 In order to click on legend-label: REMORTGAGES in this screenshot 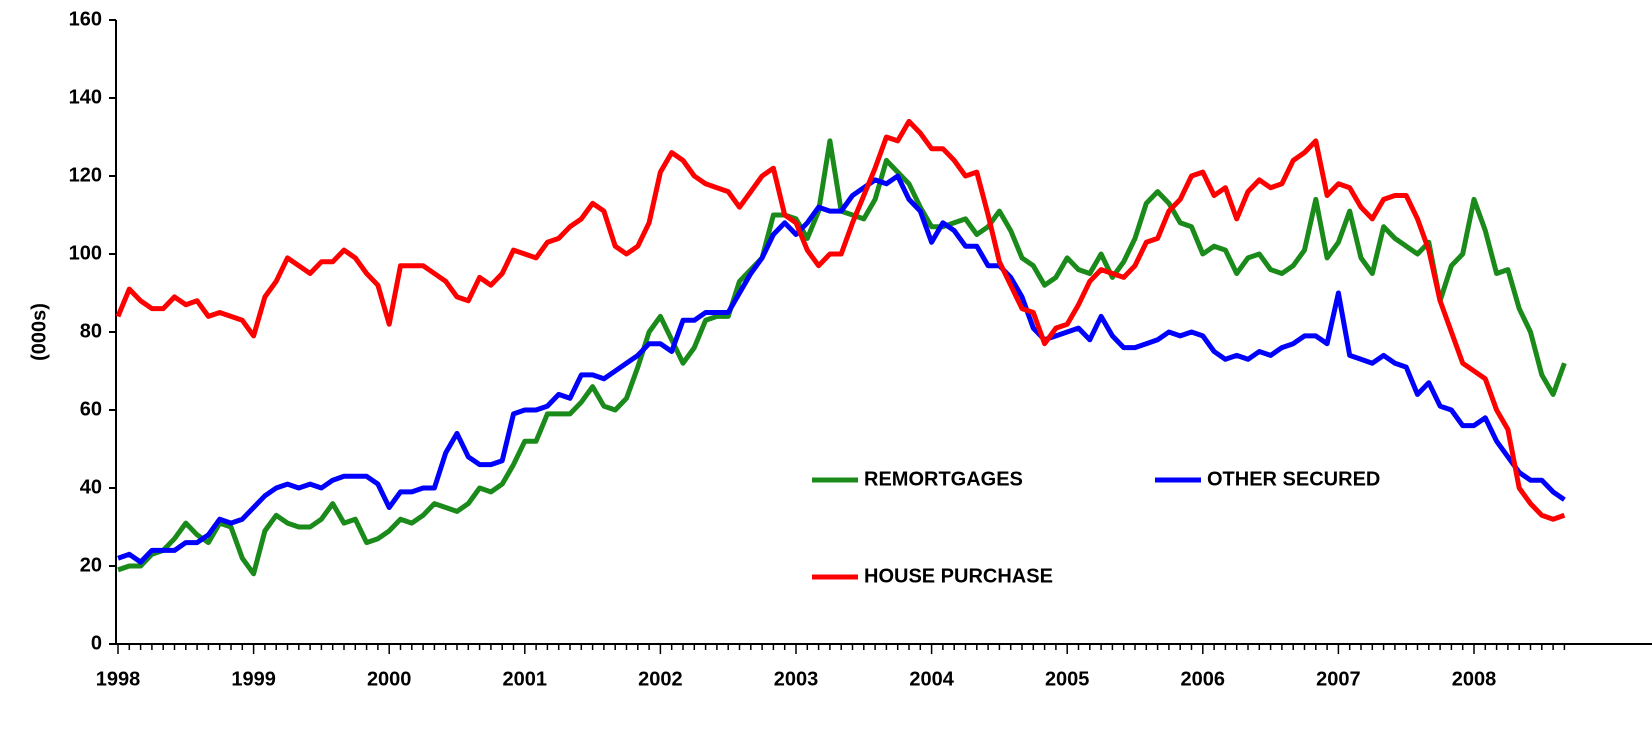, I will do `click(943, 479)`.